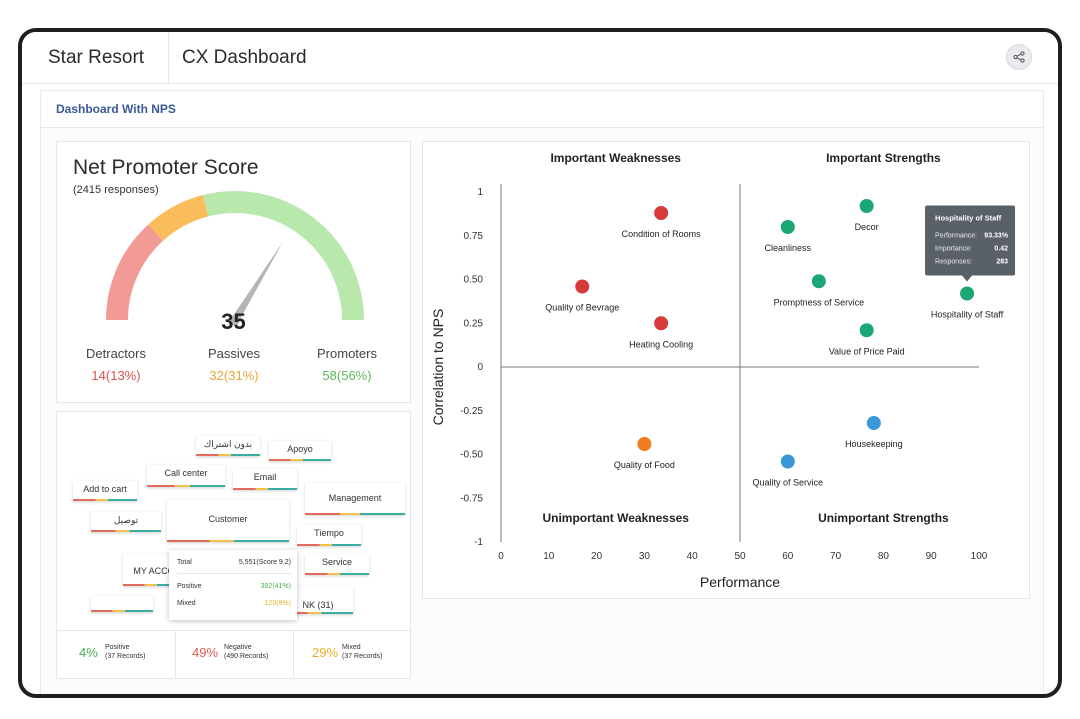 This screenshot has height=719, width=1080. I want to click on tag-label: Call center, so click(186, 473).